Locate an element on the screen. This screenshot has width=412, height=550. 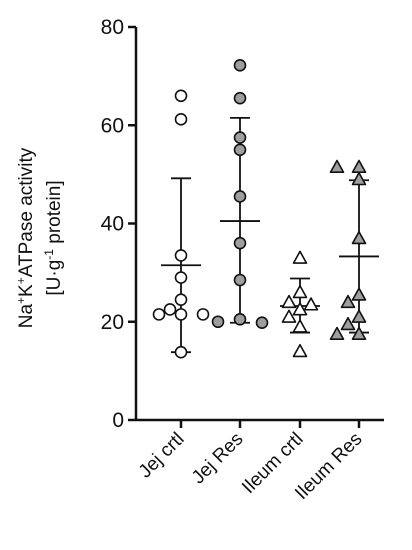
x-tick-label: Jej Res is located at coordinates (218, 459).